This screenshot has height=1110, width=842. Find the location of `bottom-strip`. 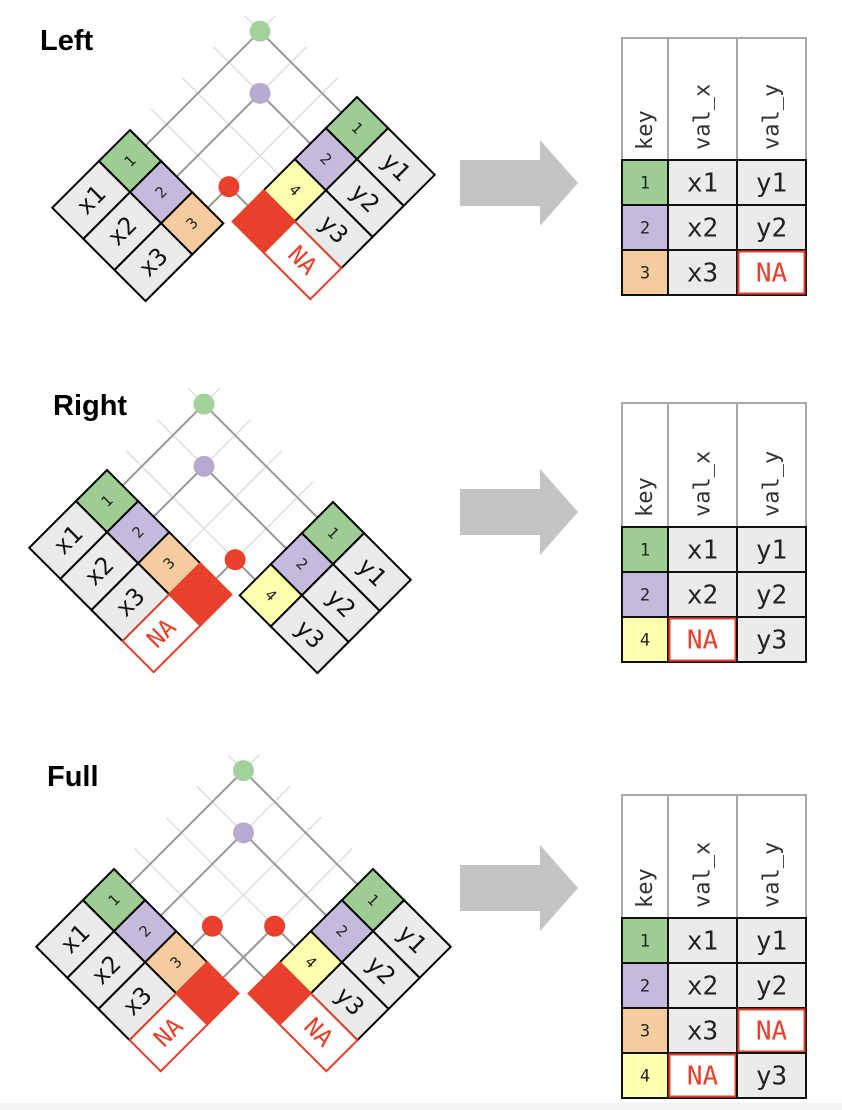

bottom-strip is located at coordinates (421, 1106).